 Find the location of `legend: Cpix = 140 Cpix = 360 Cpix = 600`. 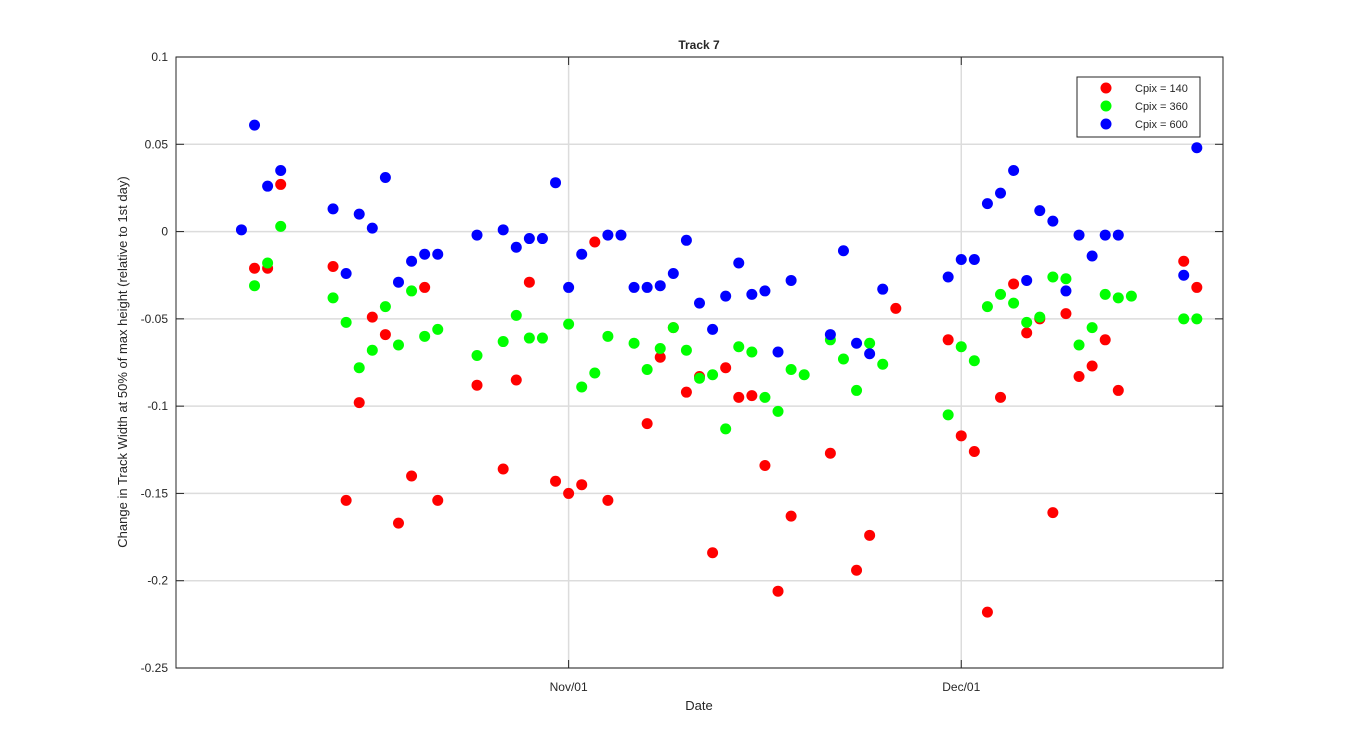

legend: Cpix = 140 Cpix = 360 Cpix = 600 is located at coordinates (1138, 107).